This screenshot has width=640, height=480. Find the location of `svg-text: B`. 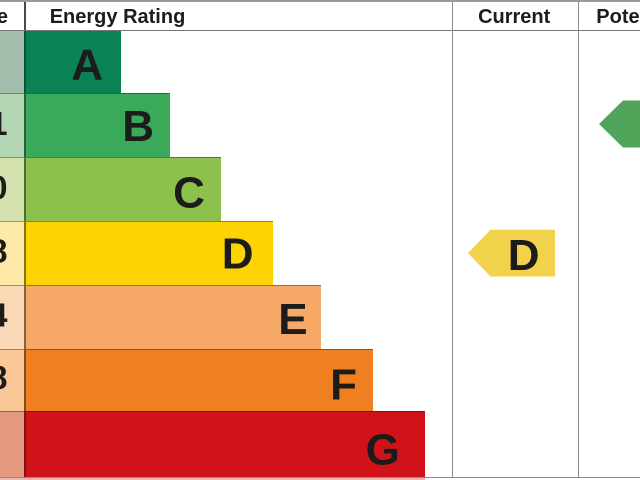

svg-text: B is located at coordinates (138, 126).